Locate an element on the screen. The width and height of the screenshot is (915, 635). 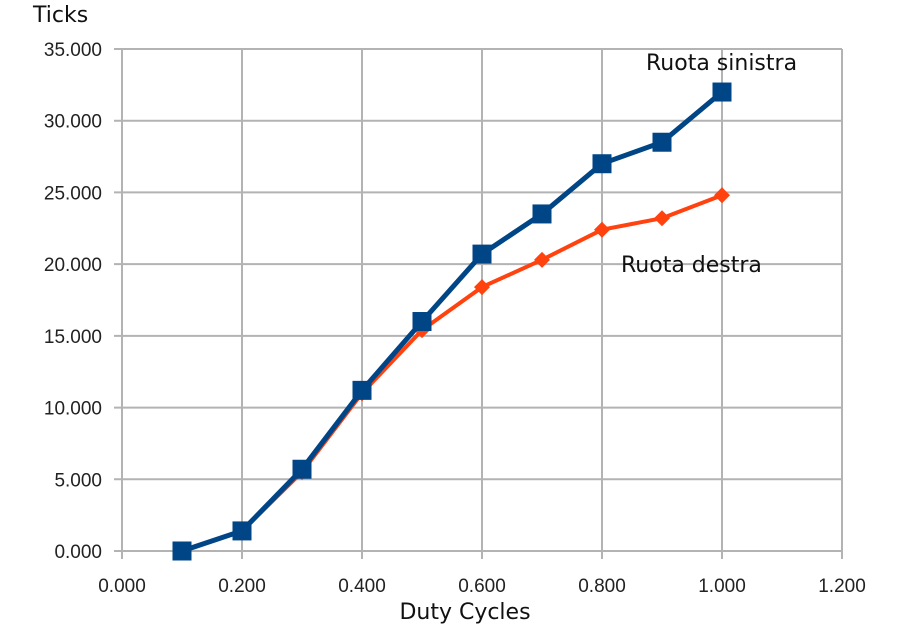
y-axis-title: Ticks is located at coordinates (60, 15).